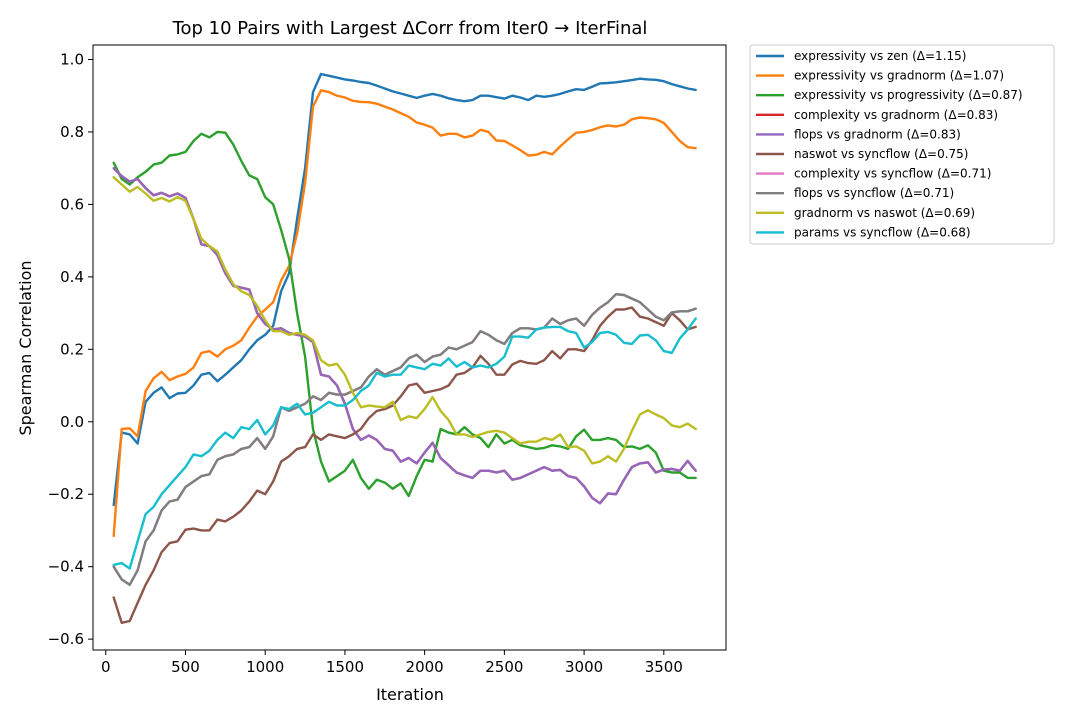 Image resolution: width=1080 pixels, height=720 pixels. What do you see at coordinates (908, 95) in the screenshot?
I see `legend-label-2: expressivity vs progressivity (Δ=0.87)` at bounding box center [908, 95].